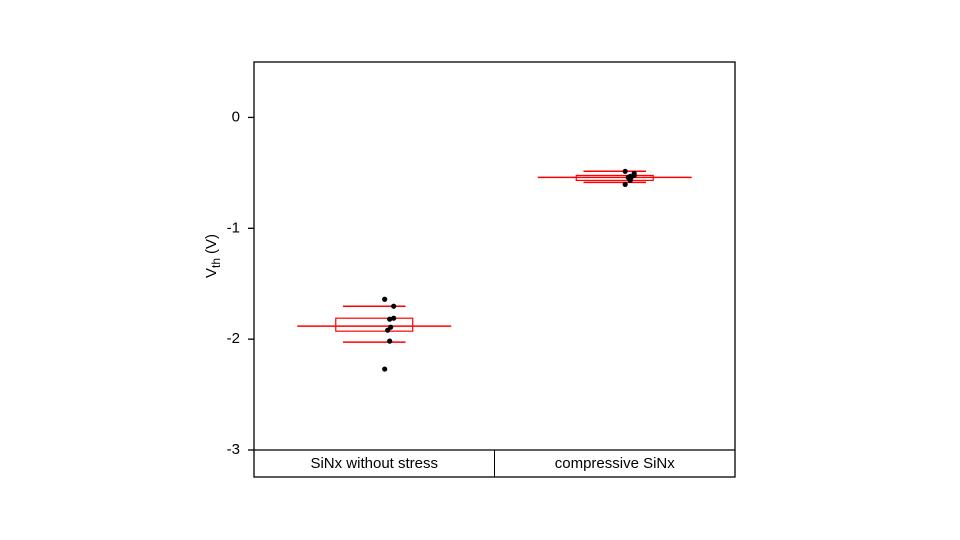  Describe the element at coordinates (211, 273) in the screenshot. I see `y-label-main: V` at that location.